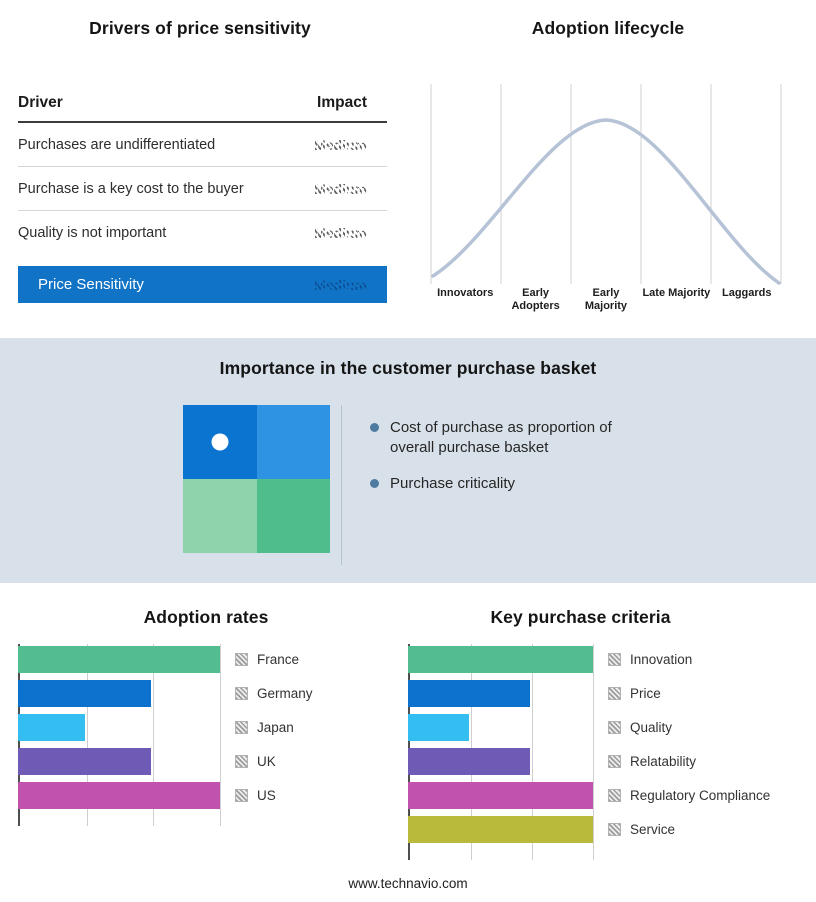 This screenshot has height=902, width=816. I want to click on legend-label: France, so click(278, 659).